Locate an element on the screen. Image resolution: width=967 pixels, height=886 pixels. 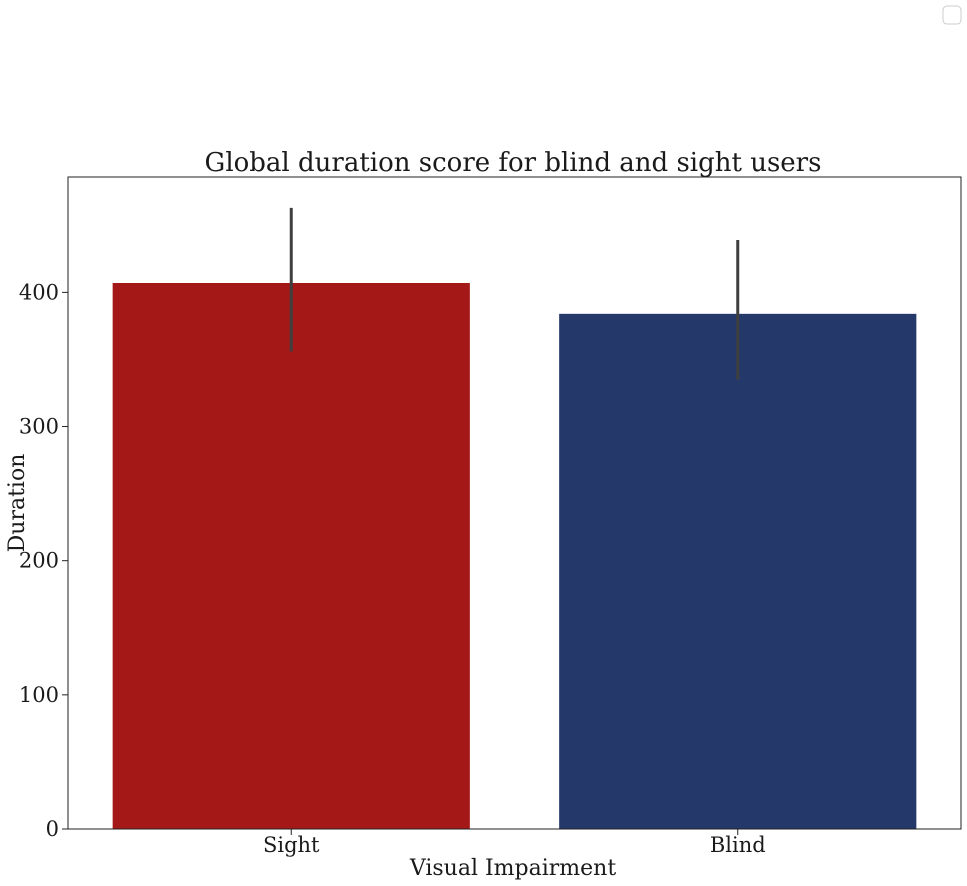
y-axis-ticks: 0 100 200 300 400 is located at coordinates (43, 560).